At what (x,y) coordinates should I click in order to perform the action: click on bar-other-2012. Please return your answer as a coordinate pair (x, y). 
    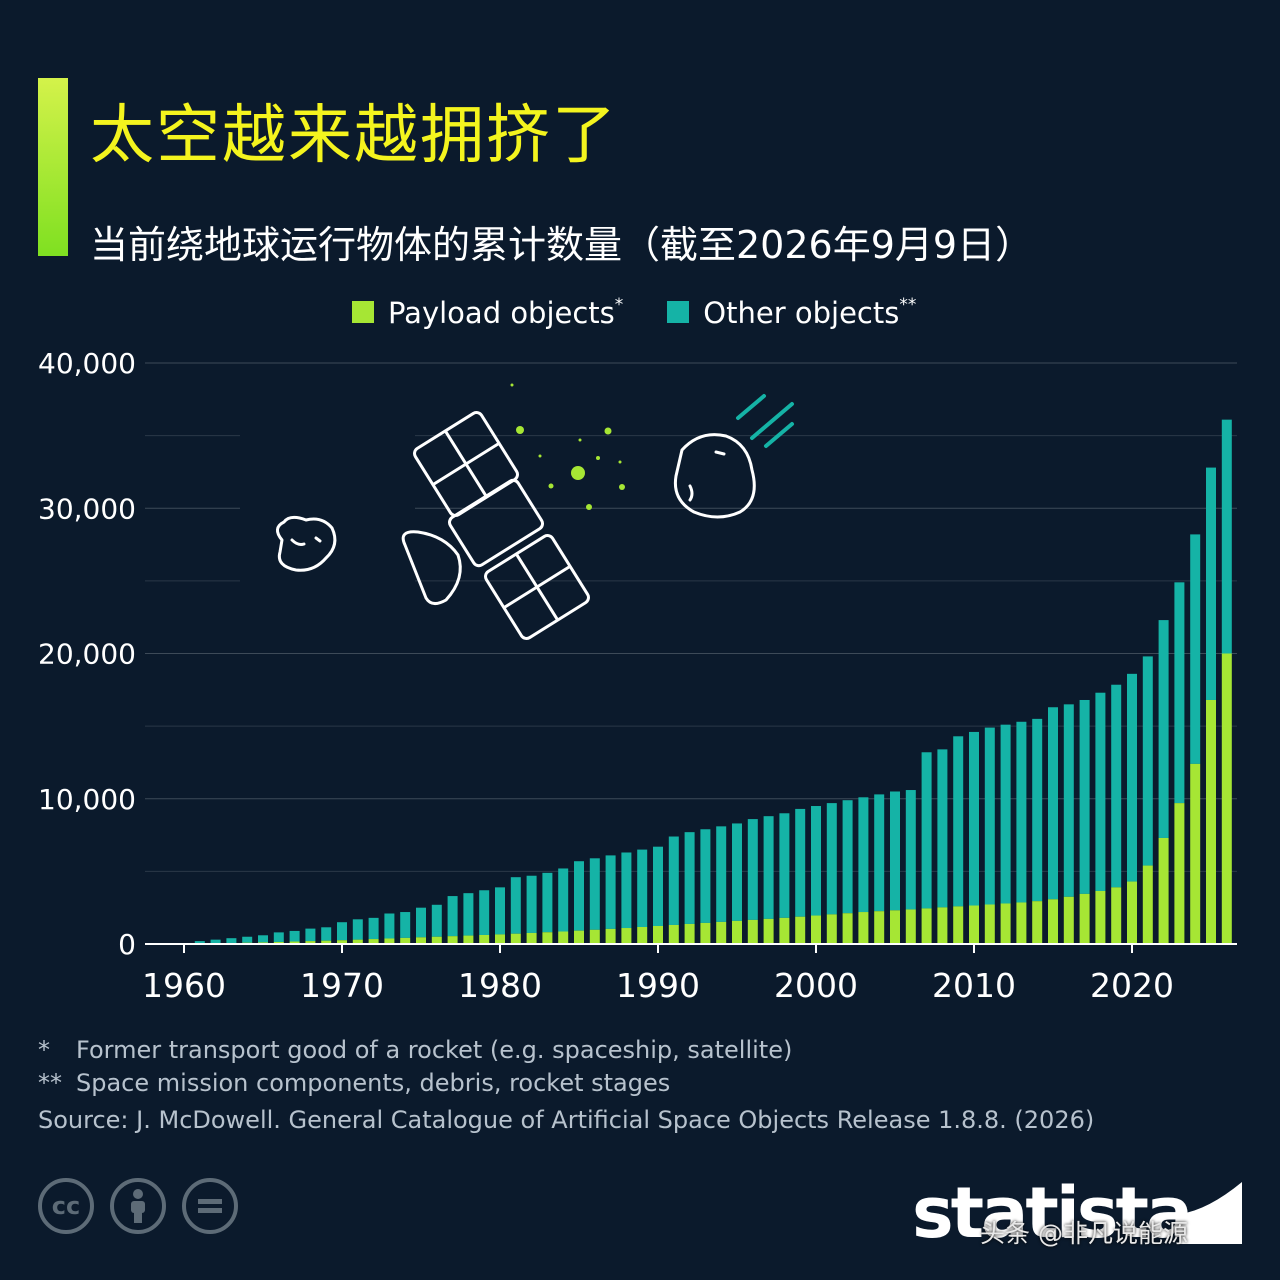
    Looking at the image, I should click on (1005, 814).